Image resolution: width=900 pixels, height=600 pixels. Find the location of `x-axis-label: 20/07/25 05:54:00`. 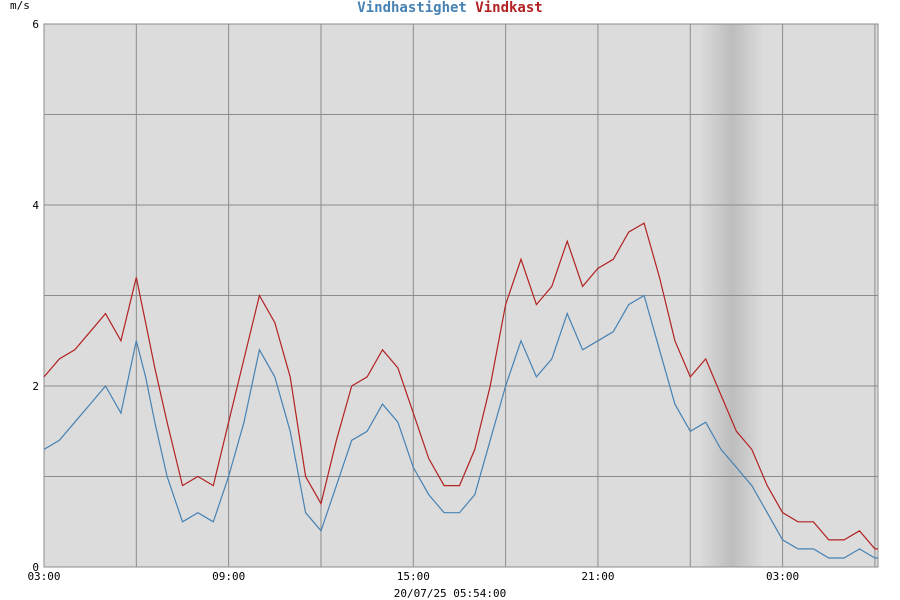

x-axis-label: 20/07/25 05:54:00 is located at coordinates (450, 593).